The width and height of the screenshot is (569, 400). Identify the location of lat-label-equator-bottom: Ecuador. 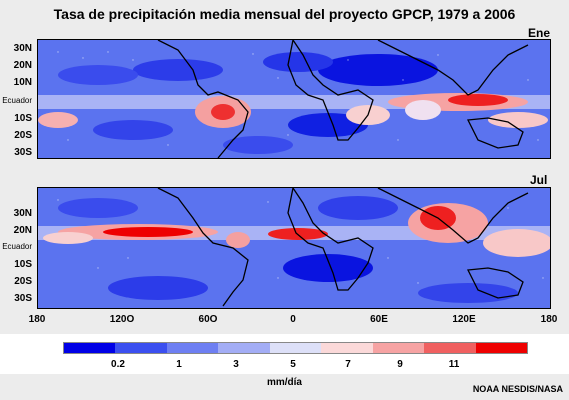
(17, 246).